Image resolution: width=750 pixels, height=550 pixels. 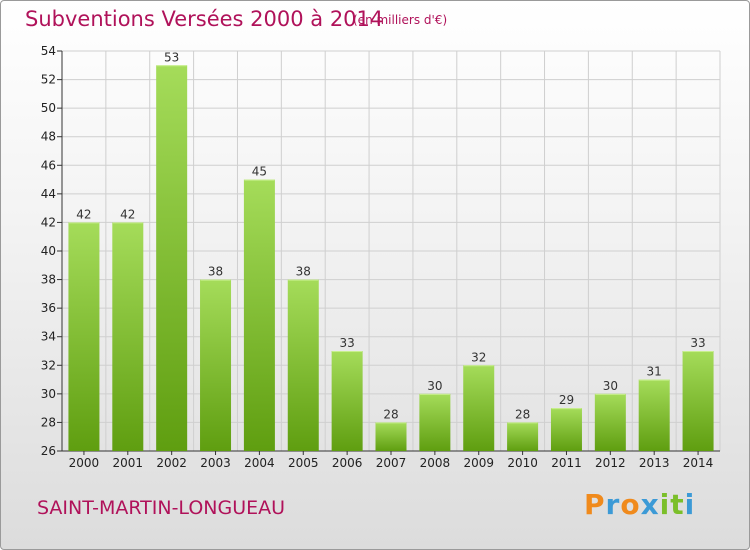 What do you see at coordinates (478, 463) in the screenshot?
I see `x-tick-label: 2009` at bounding box center [478, 463].